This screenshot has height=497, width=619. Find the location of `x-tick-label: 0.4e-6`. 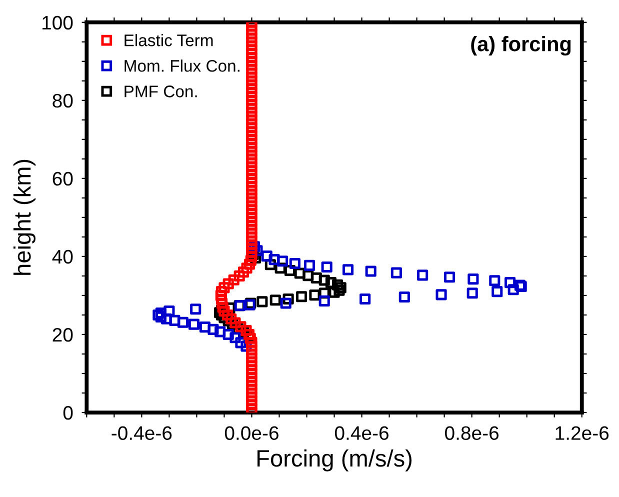

x-tick-label: 0.4e-6 is located at coordinates (361, 433).